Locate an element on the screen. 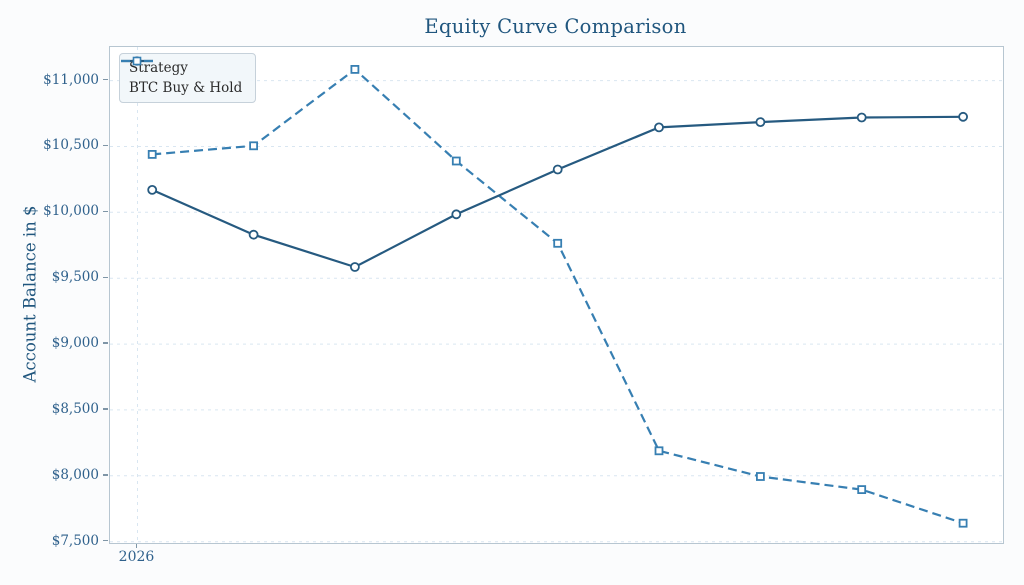 This screenshot has height=585, width=1024. y-tick-label: $10,000 is located at coordinates (71, 211).